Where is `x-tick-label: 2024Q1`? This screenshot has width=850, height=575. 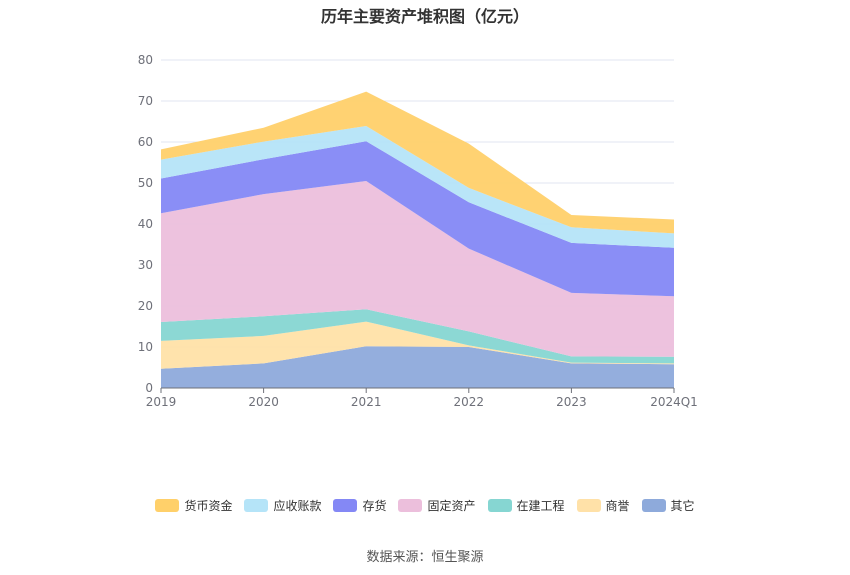
x-tick-label: 2024Q1 is located at coordinates (674, 402).